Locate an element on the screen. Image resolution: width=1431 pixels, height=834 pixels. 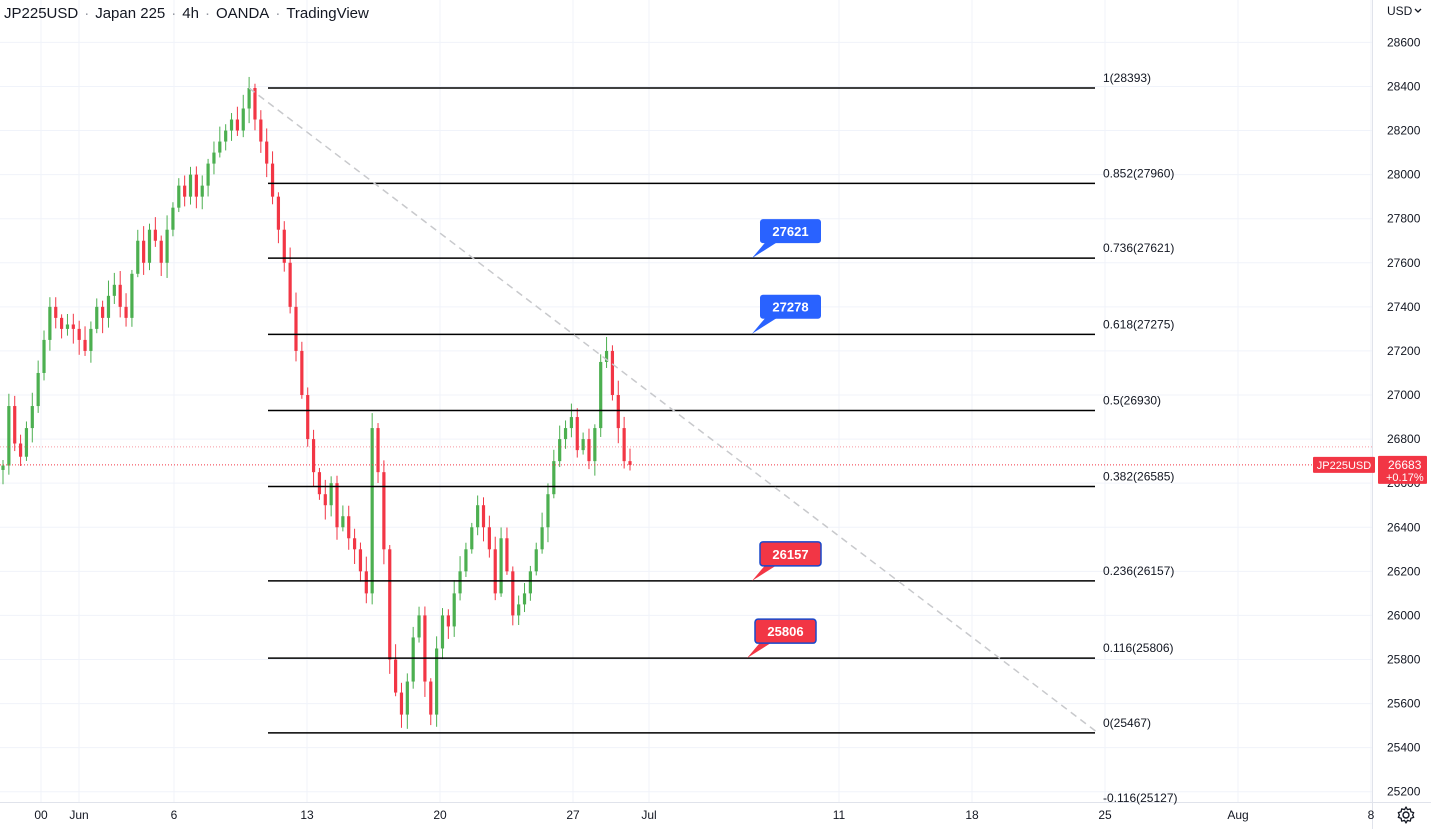
time-tick-label: 13 is located at coordinates (307, 815).